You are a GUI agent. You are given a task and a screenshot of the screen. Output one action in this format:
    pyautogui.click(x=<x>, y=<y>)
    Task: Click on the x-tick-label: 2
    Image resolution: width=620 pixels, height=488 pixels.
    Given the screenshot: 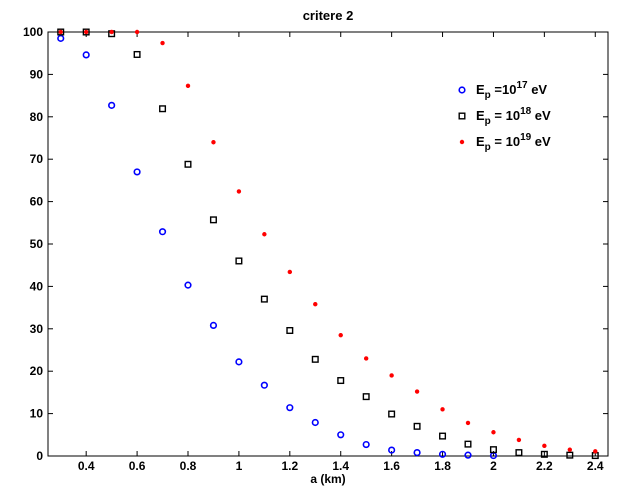 What is the action you would take?
    pyautogui.click(x=493, y=466)
    